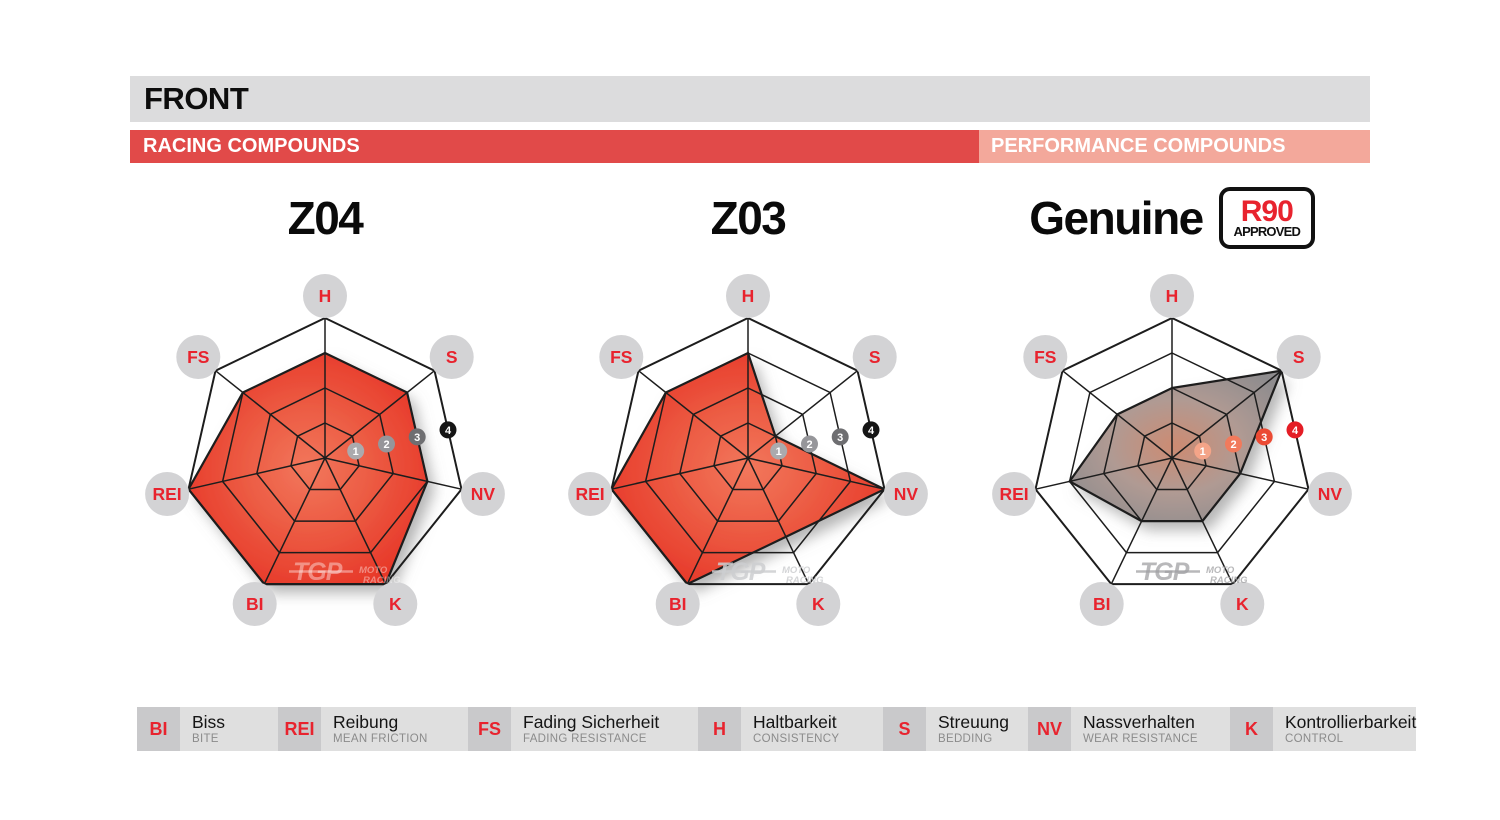 The width and height of the screenshot is (1500, 820). I want to click on approved-badge-text: APPROVED, so click(1267, 231).